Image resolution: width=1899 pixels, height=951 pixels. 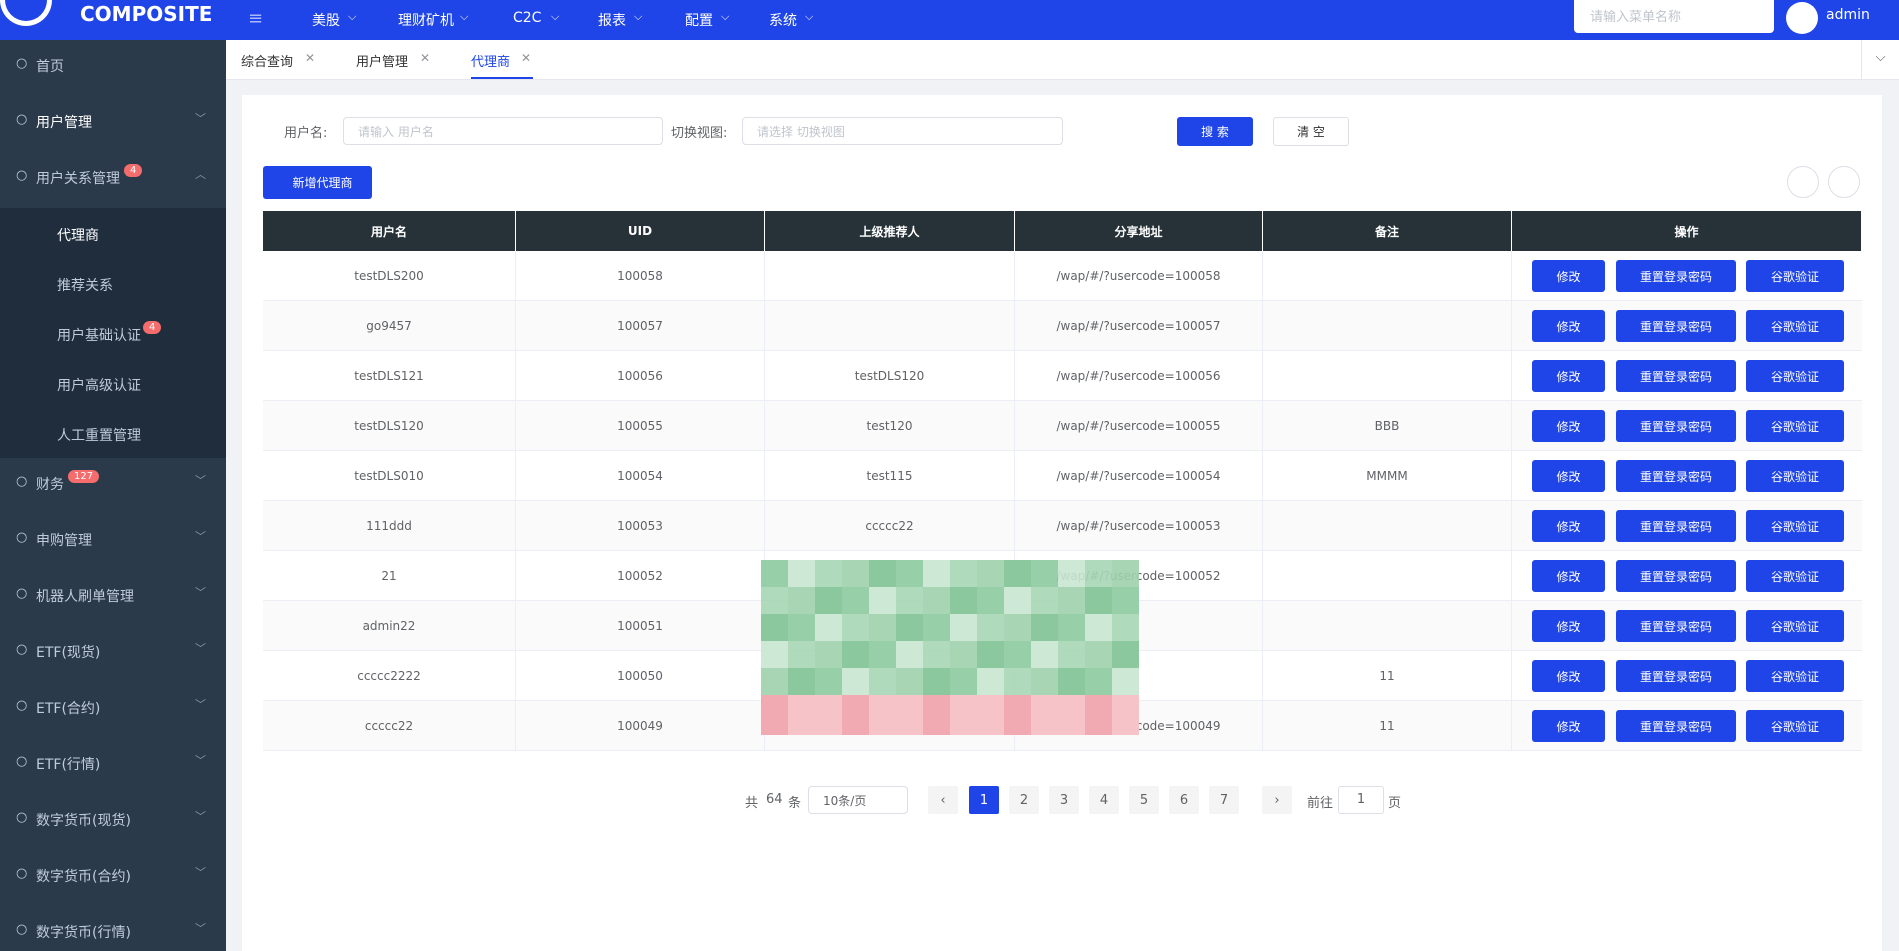 I want to click on tabs-dropdown: ⌵, so click(x=1880, y=60).